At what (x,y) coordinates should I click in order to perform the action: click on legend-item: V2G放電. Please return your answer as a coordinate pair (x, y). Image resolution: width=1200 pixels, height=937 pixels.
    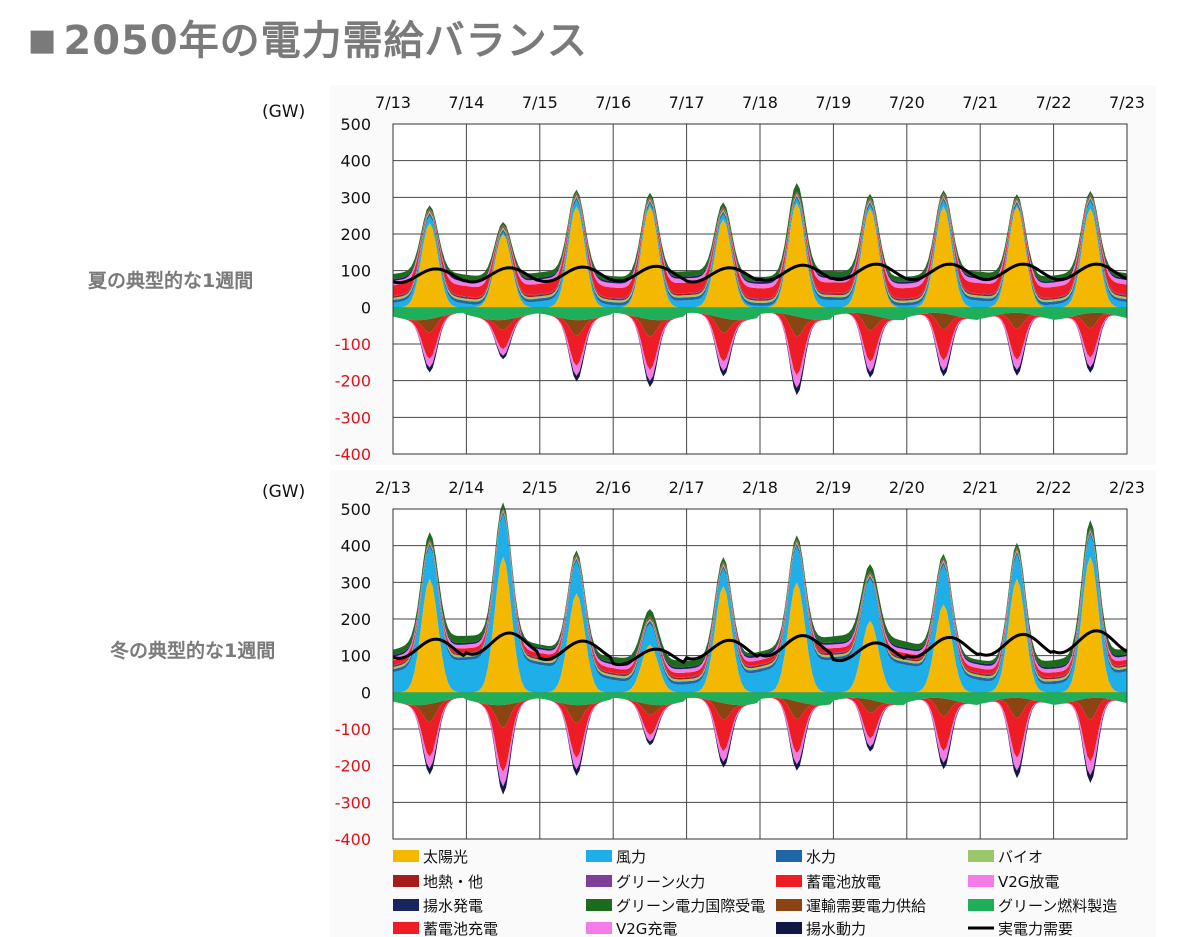
    Looking at the image, I should click on (1013, 882).